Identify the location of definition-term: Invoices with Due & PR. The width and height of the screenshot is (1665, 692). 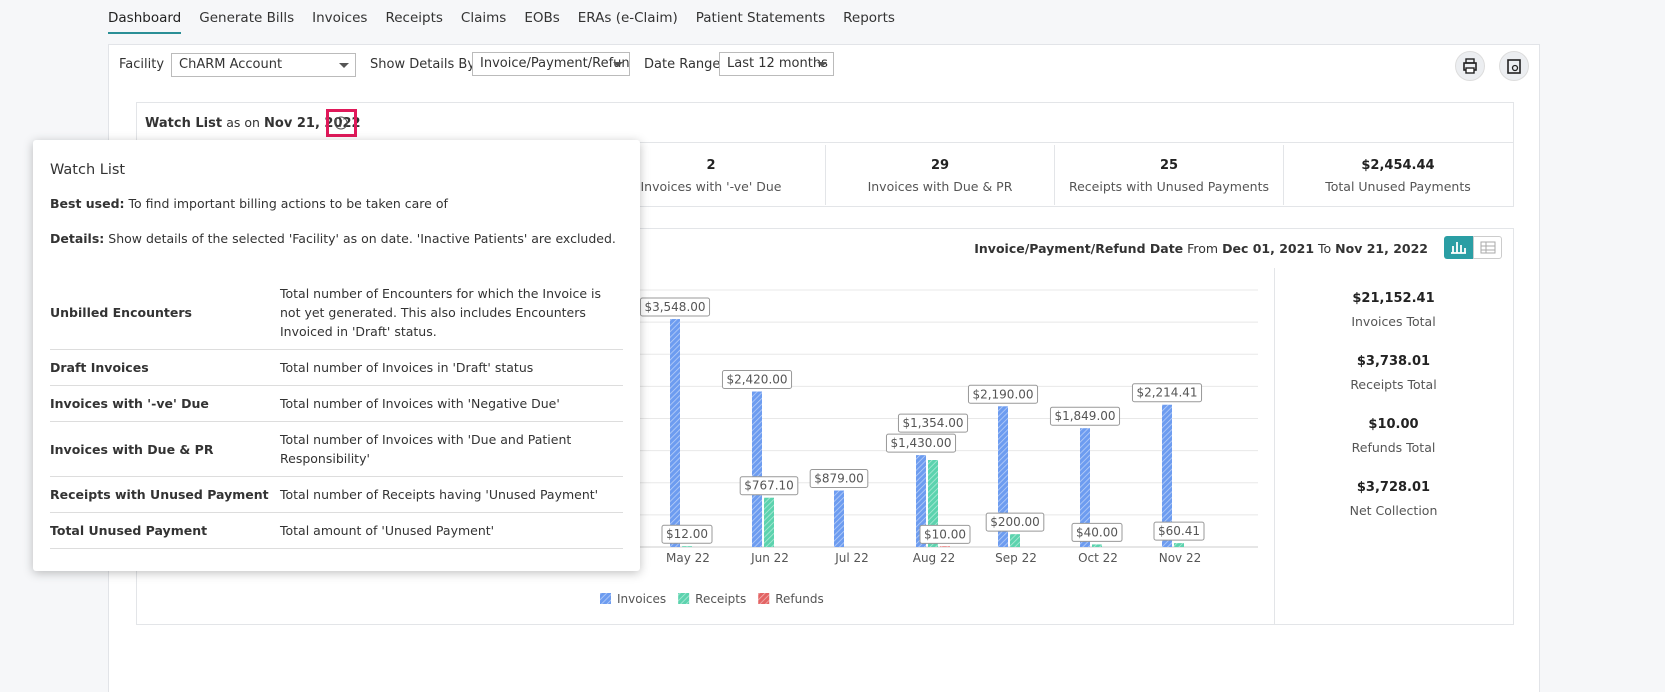
(165, 449).